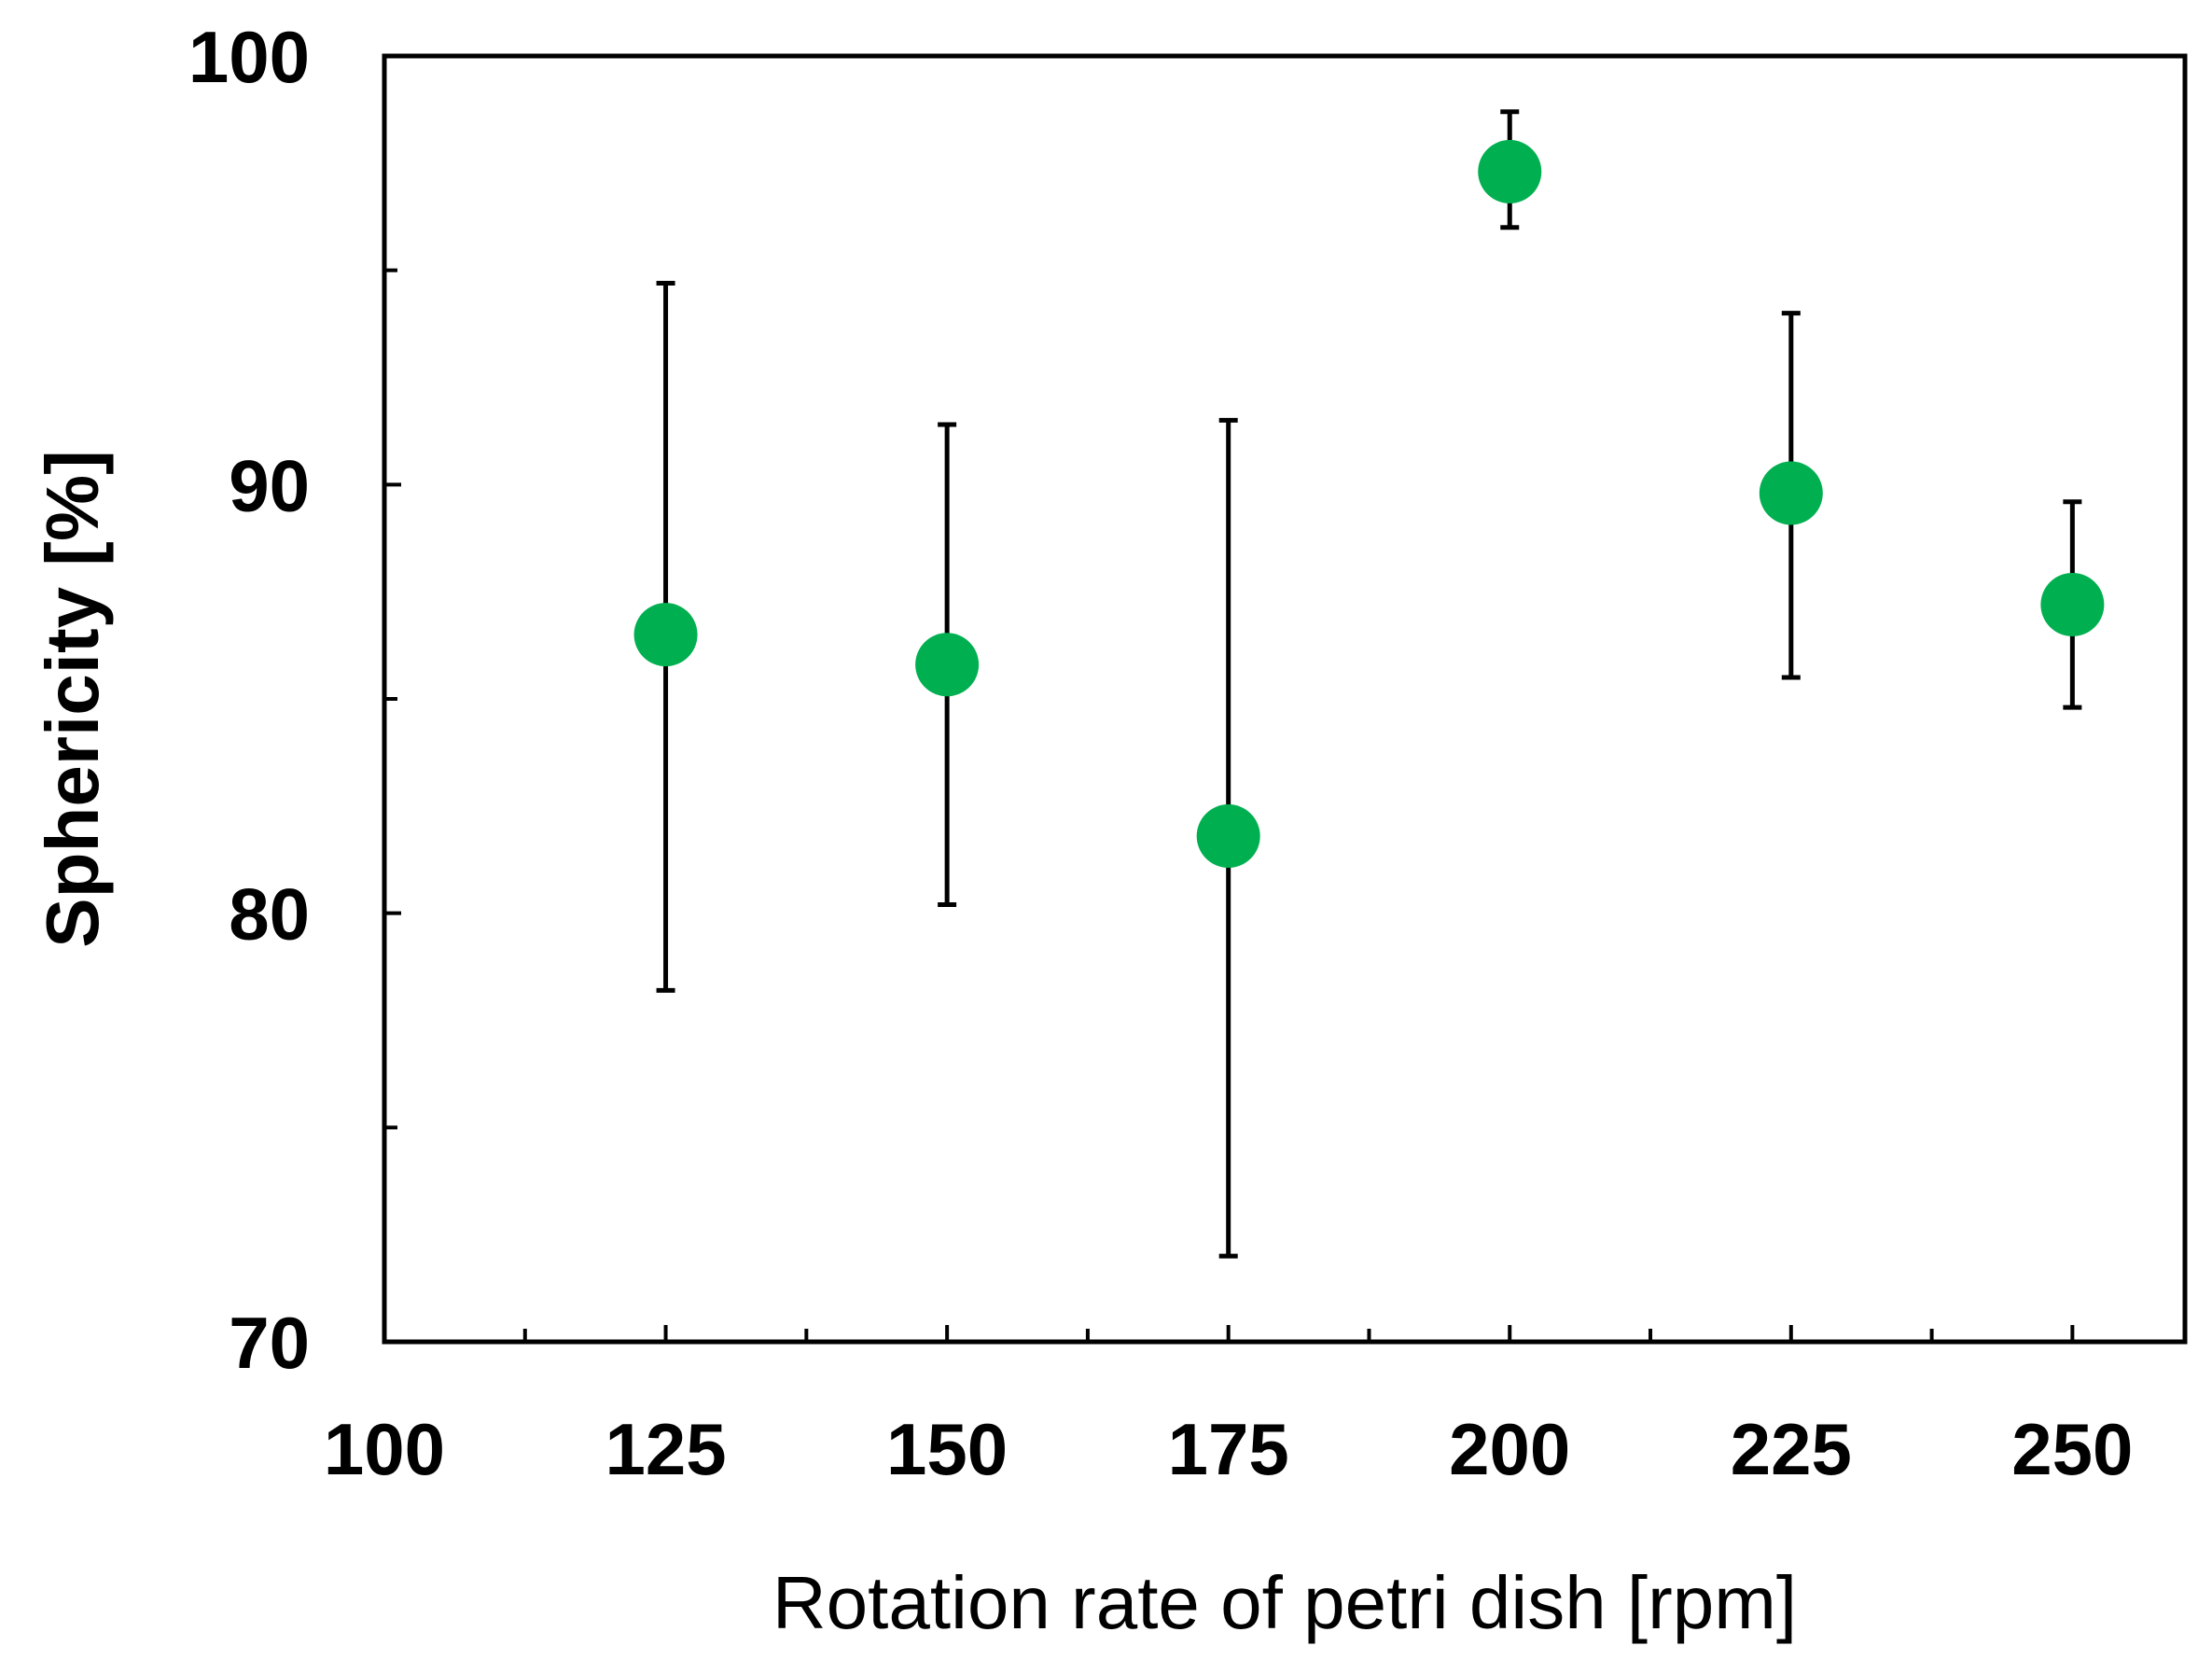  What do you see at coordinates (269, 1343) in the screenshot?
I see `y-tick-label: 70` at bounding box center [269, 1343].